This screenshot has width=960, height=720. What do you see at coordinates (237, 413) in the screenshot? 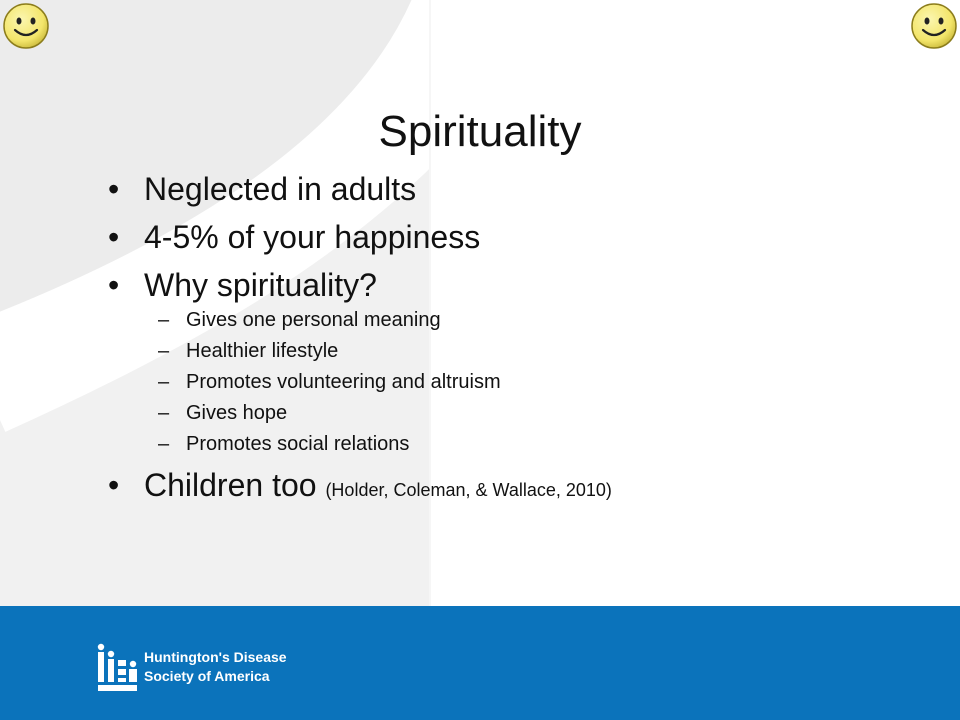
I see `sub-bullet-text: Gives hope` at bounding box center [237, 413].